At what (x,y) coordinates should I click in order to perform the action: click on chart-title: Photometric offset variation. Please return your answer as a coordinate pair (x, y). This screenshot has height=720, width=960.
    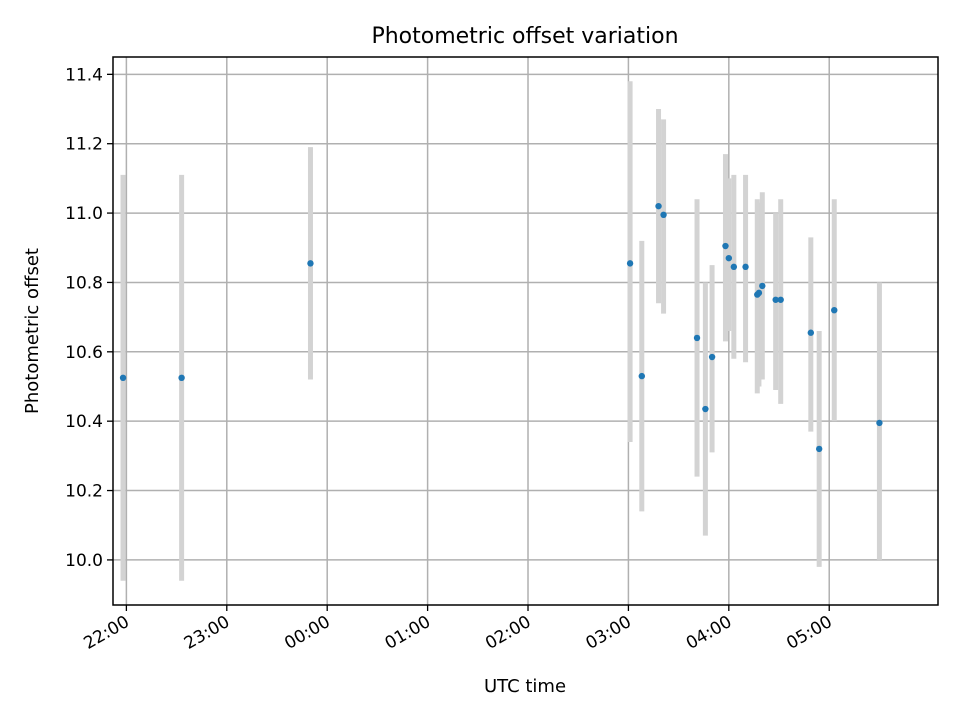
    Looking at the image, I should click on (524, 36).